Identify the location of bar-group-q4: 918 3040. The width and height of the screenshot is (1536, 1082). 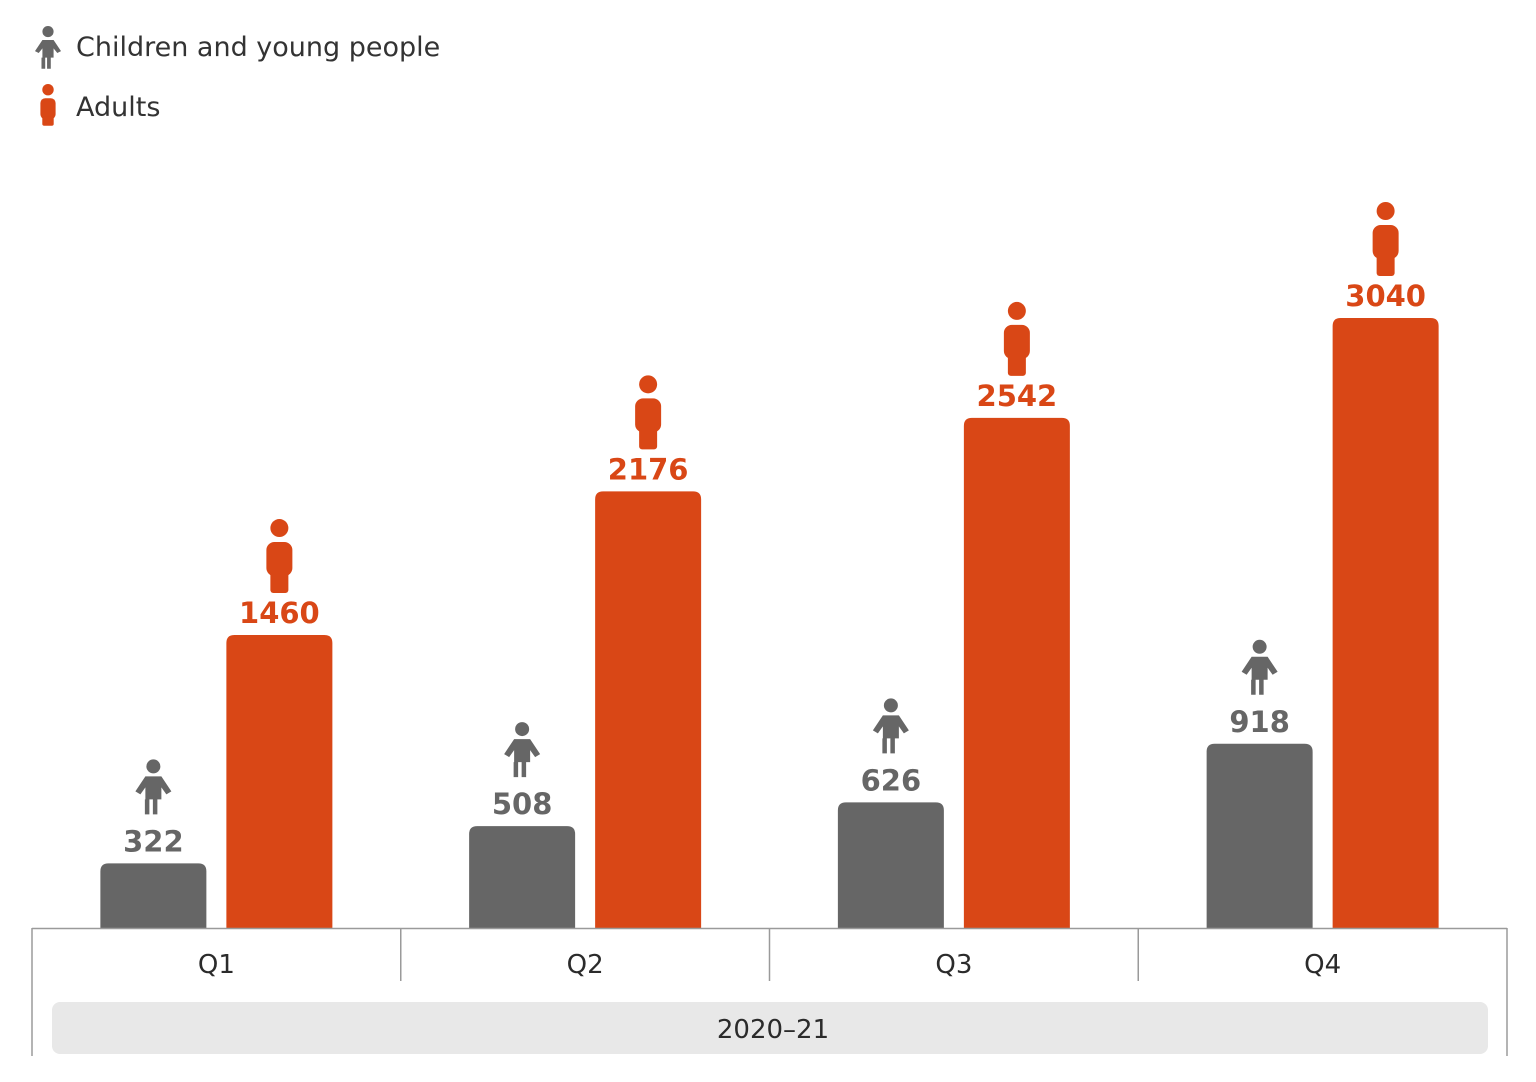
(1322, 565).